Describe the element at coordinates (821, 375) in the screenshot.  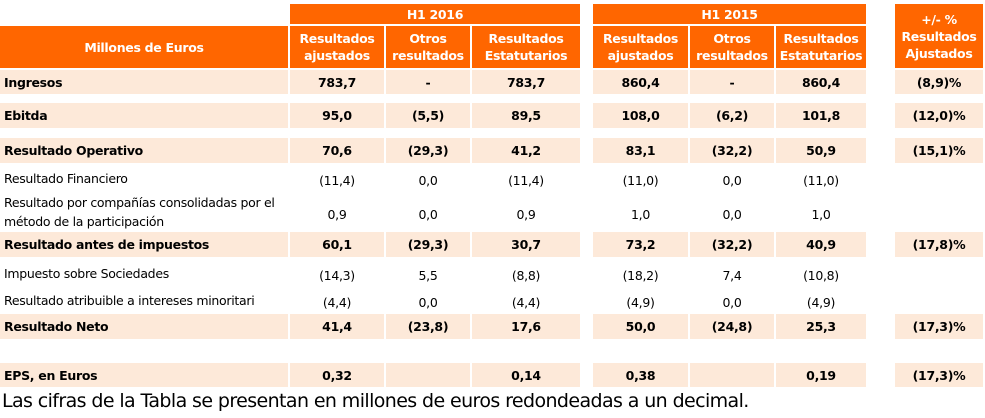
I see `cell-value: 0,19` at that location.